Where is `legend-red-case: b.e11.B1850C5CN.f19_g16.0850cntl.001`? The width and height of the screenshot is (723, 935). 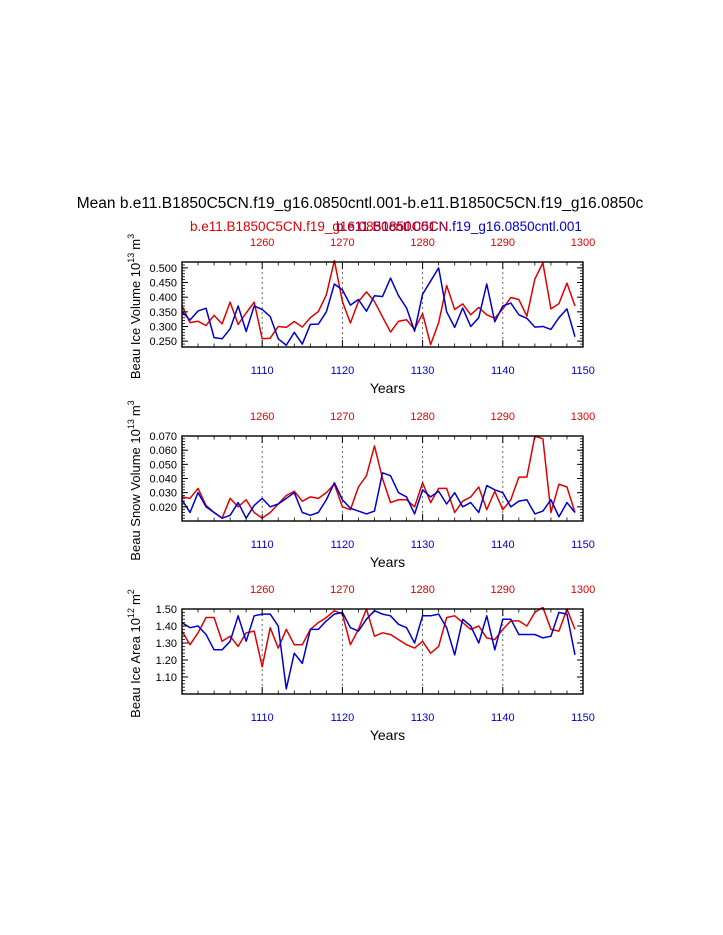 legend-red-case: b.e11.B1850C5CN.f19_g16.0850cntl.001 is located at coordinates (313, 226).